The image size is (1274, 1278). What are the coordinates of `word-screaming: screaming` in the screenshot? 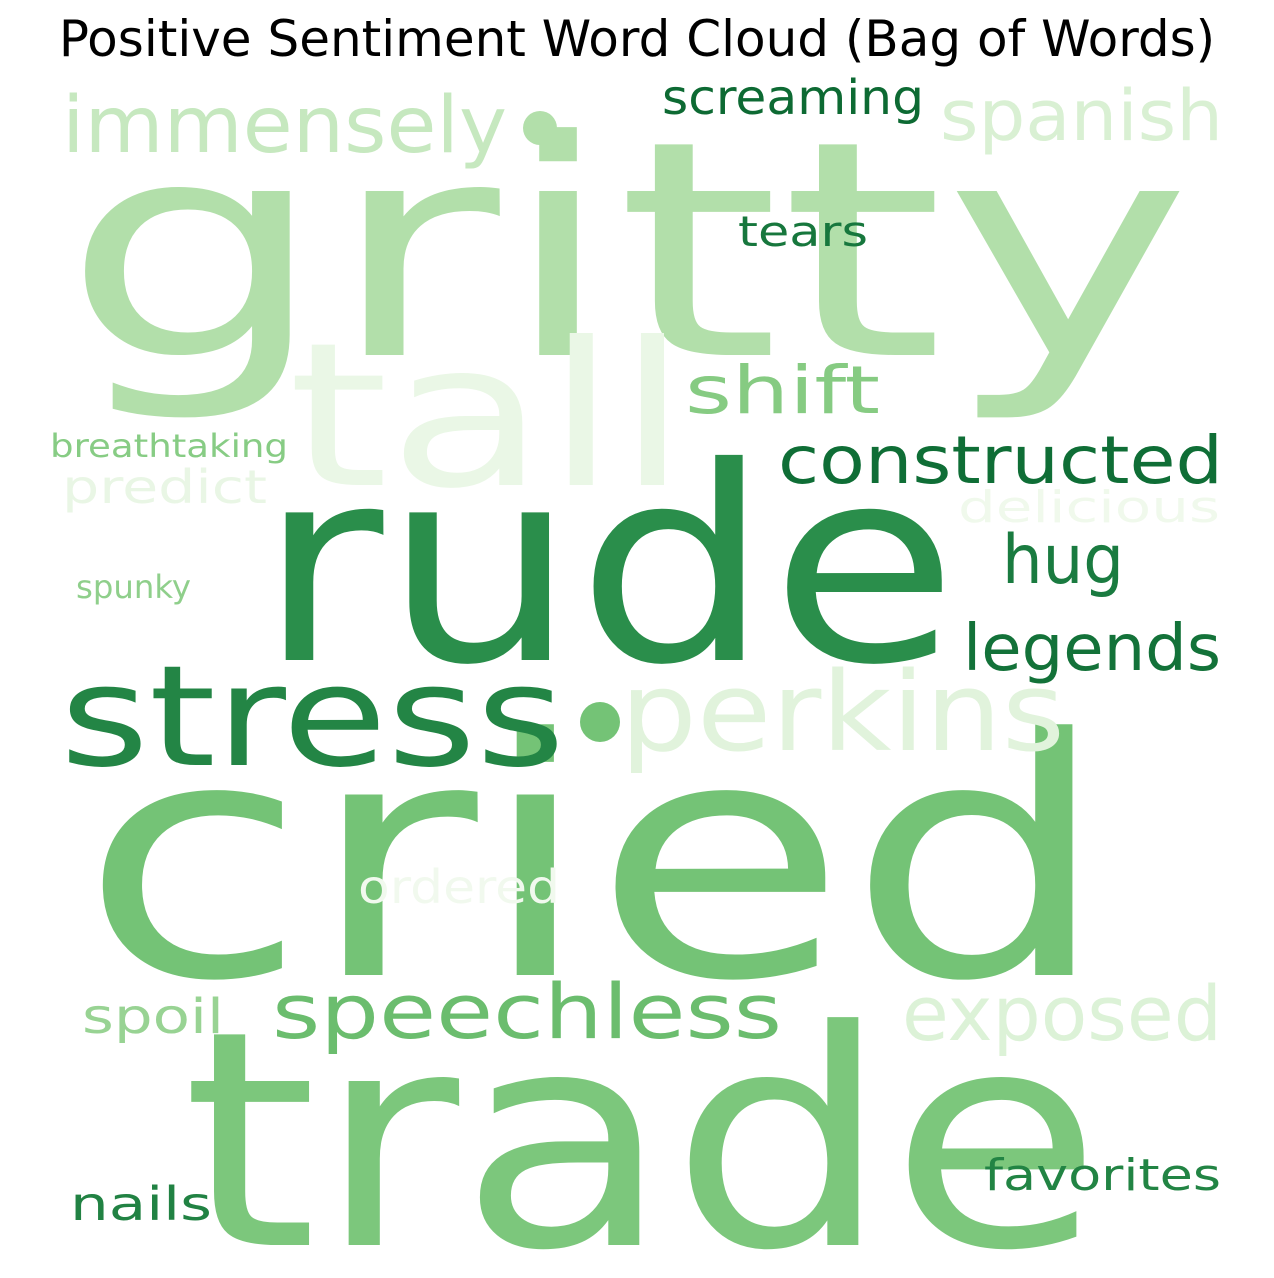 It's located at (793, 98).